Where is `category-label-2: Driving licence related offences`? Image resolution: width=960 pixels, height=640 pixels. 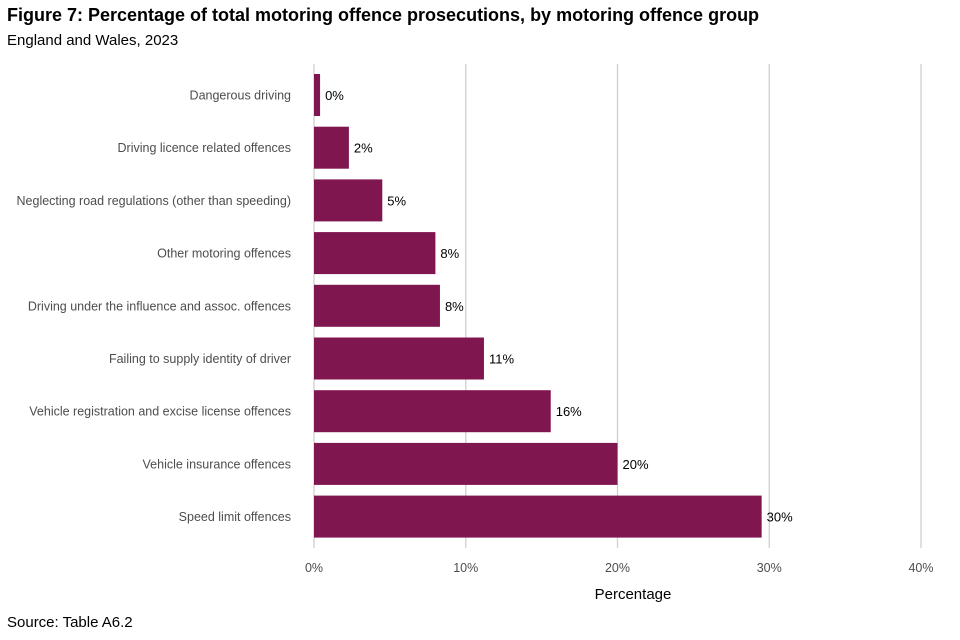 category-label-2: Driving licence related offences is located at coordinates (204, 148).